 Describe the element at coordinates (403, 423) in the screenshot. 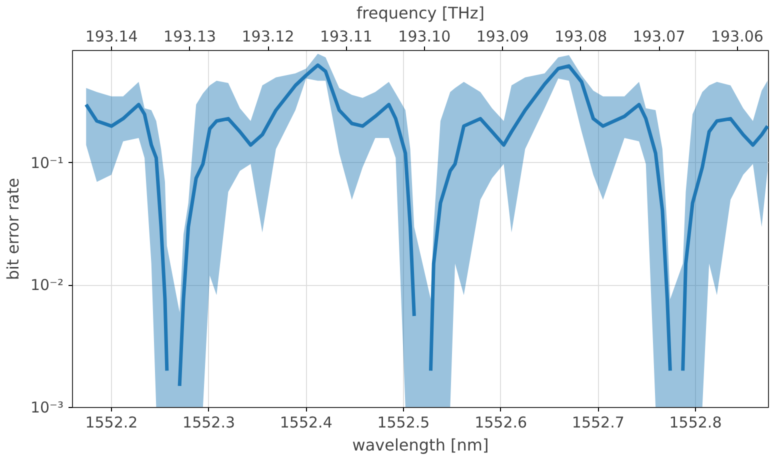

I see `x-tick-label: 1552.5` at that location.